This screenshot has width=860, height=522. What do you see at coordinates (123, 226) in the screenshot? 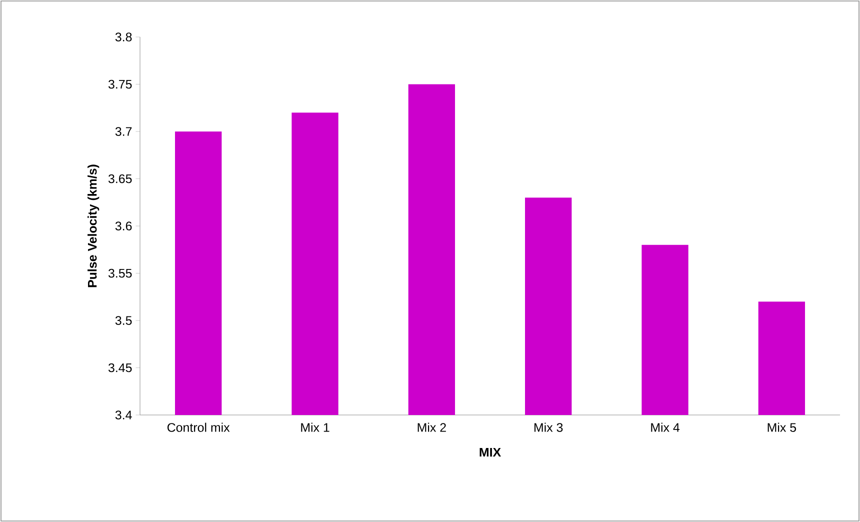
I see `y-tick-label: 3.6` at bounding box center [123, 226].